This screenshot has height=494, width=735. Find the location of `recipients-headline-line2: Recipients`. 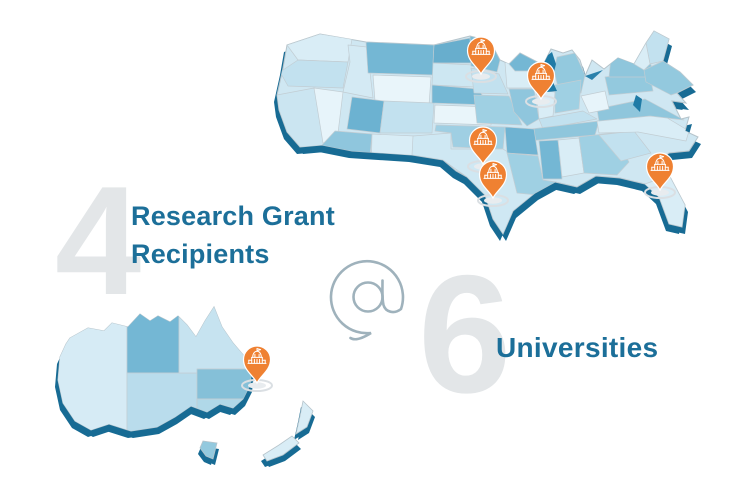

recipients-headline-line2: Recipients is located at coordinates (200, 254).